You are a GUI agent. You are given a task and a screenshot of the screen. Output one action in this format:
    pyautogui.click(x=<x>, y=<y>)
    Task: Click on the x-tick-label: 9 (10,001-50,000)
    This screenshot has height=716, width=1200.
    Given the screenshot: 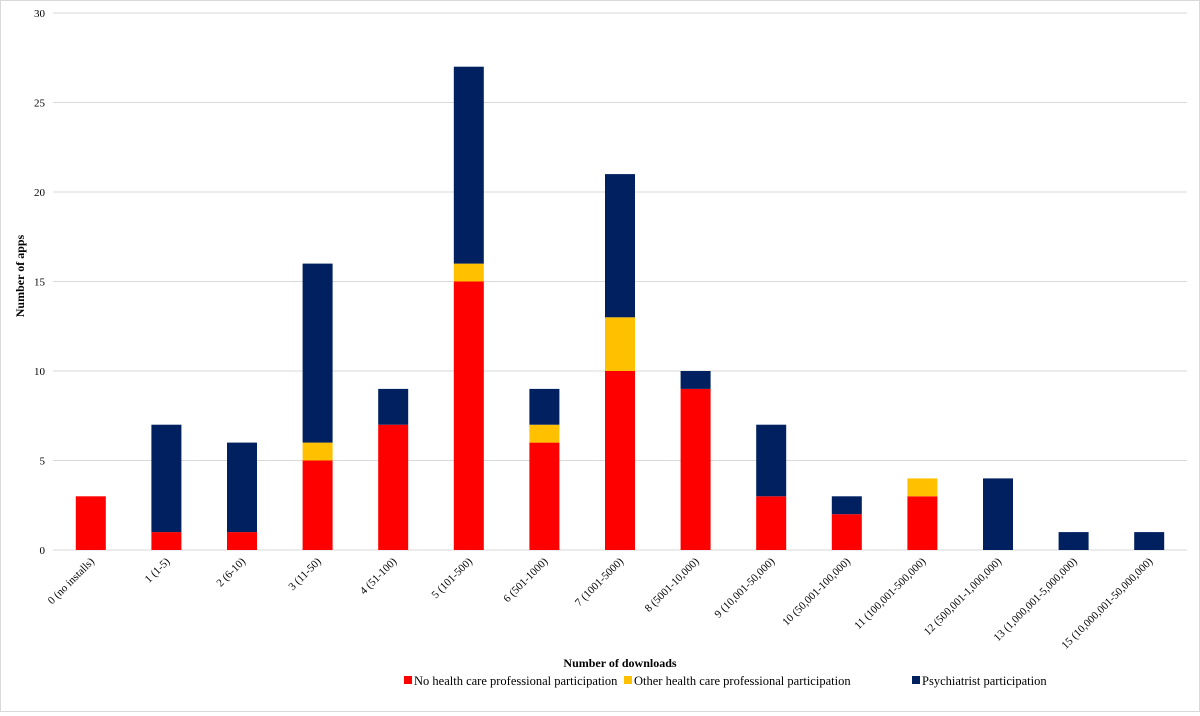 What is the action you would take?
    pyautogui.click(x=744, y=587)
    